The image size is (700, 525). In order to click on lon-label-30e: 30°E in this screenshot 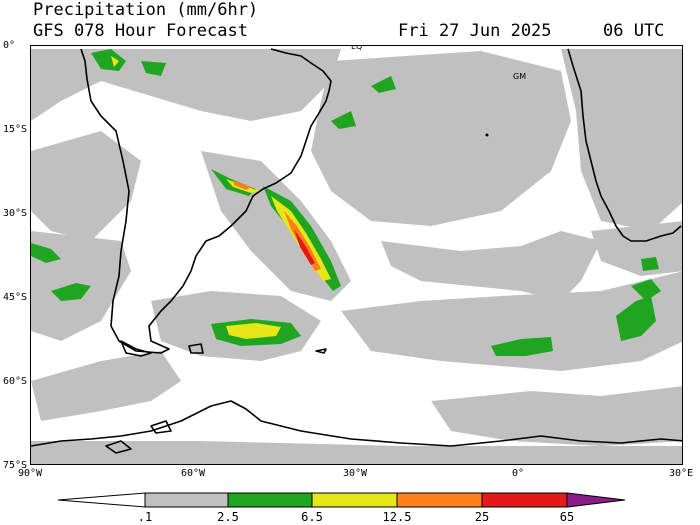, I will do `click(681, 473)`.